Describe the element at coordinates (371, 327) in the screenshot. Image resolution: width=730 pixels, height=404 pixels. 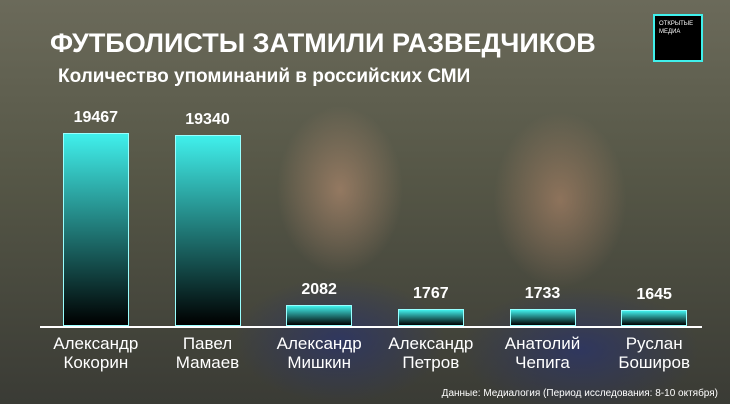
I see `baseline` at that location.